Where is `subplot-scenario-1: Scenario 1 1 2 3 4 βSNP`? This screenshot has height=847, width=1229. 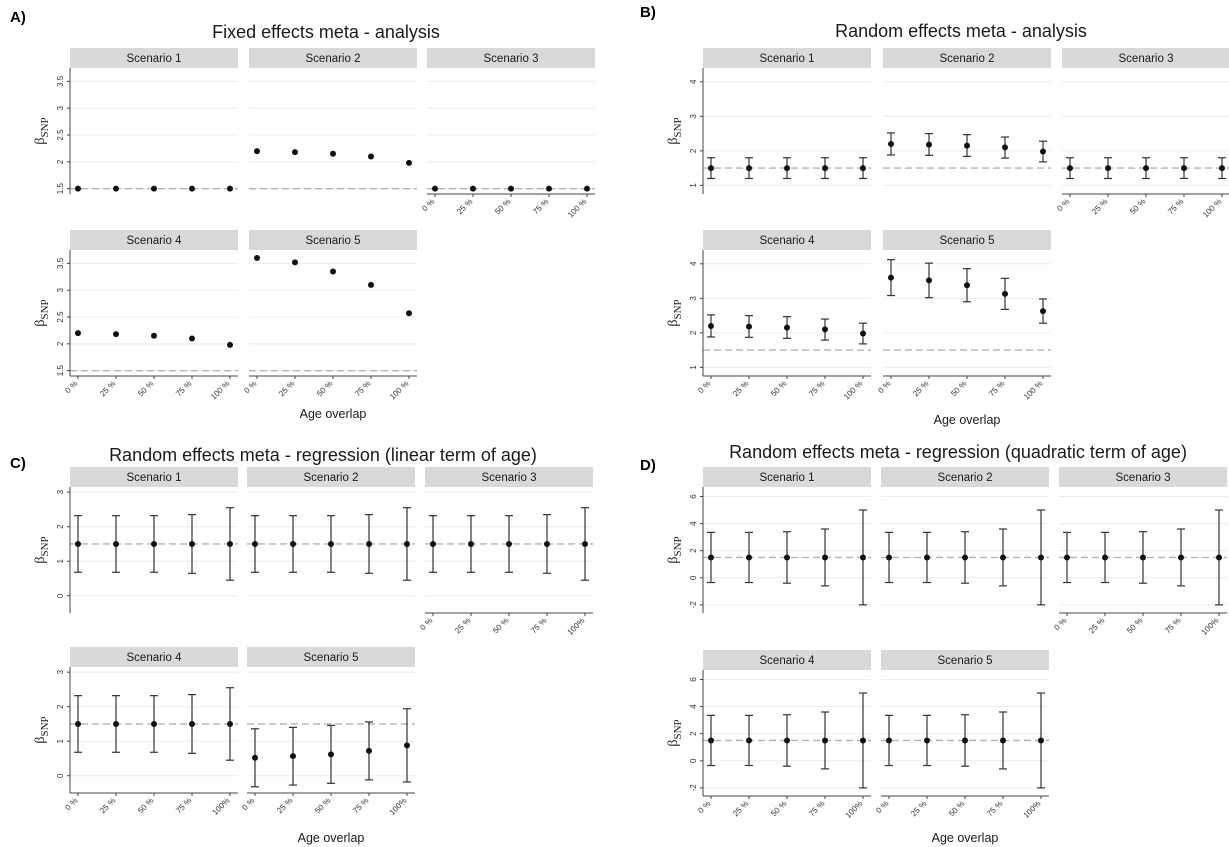
subplot-scenario-1: Scenario 1 1 2 3 4 βSNP is located at coordinates (768, 121).